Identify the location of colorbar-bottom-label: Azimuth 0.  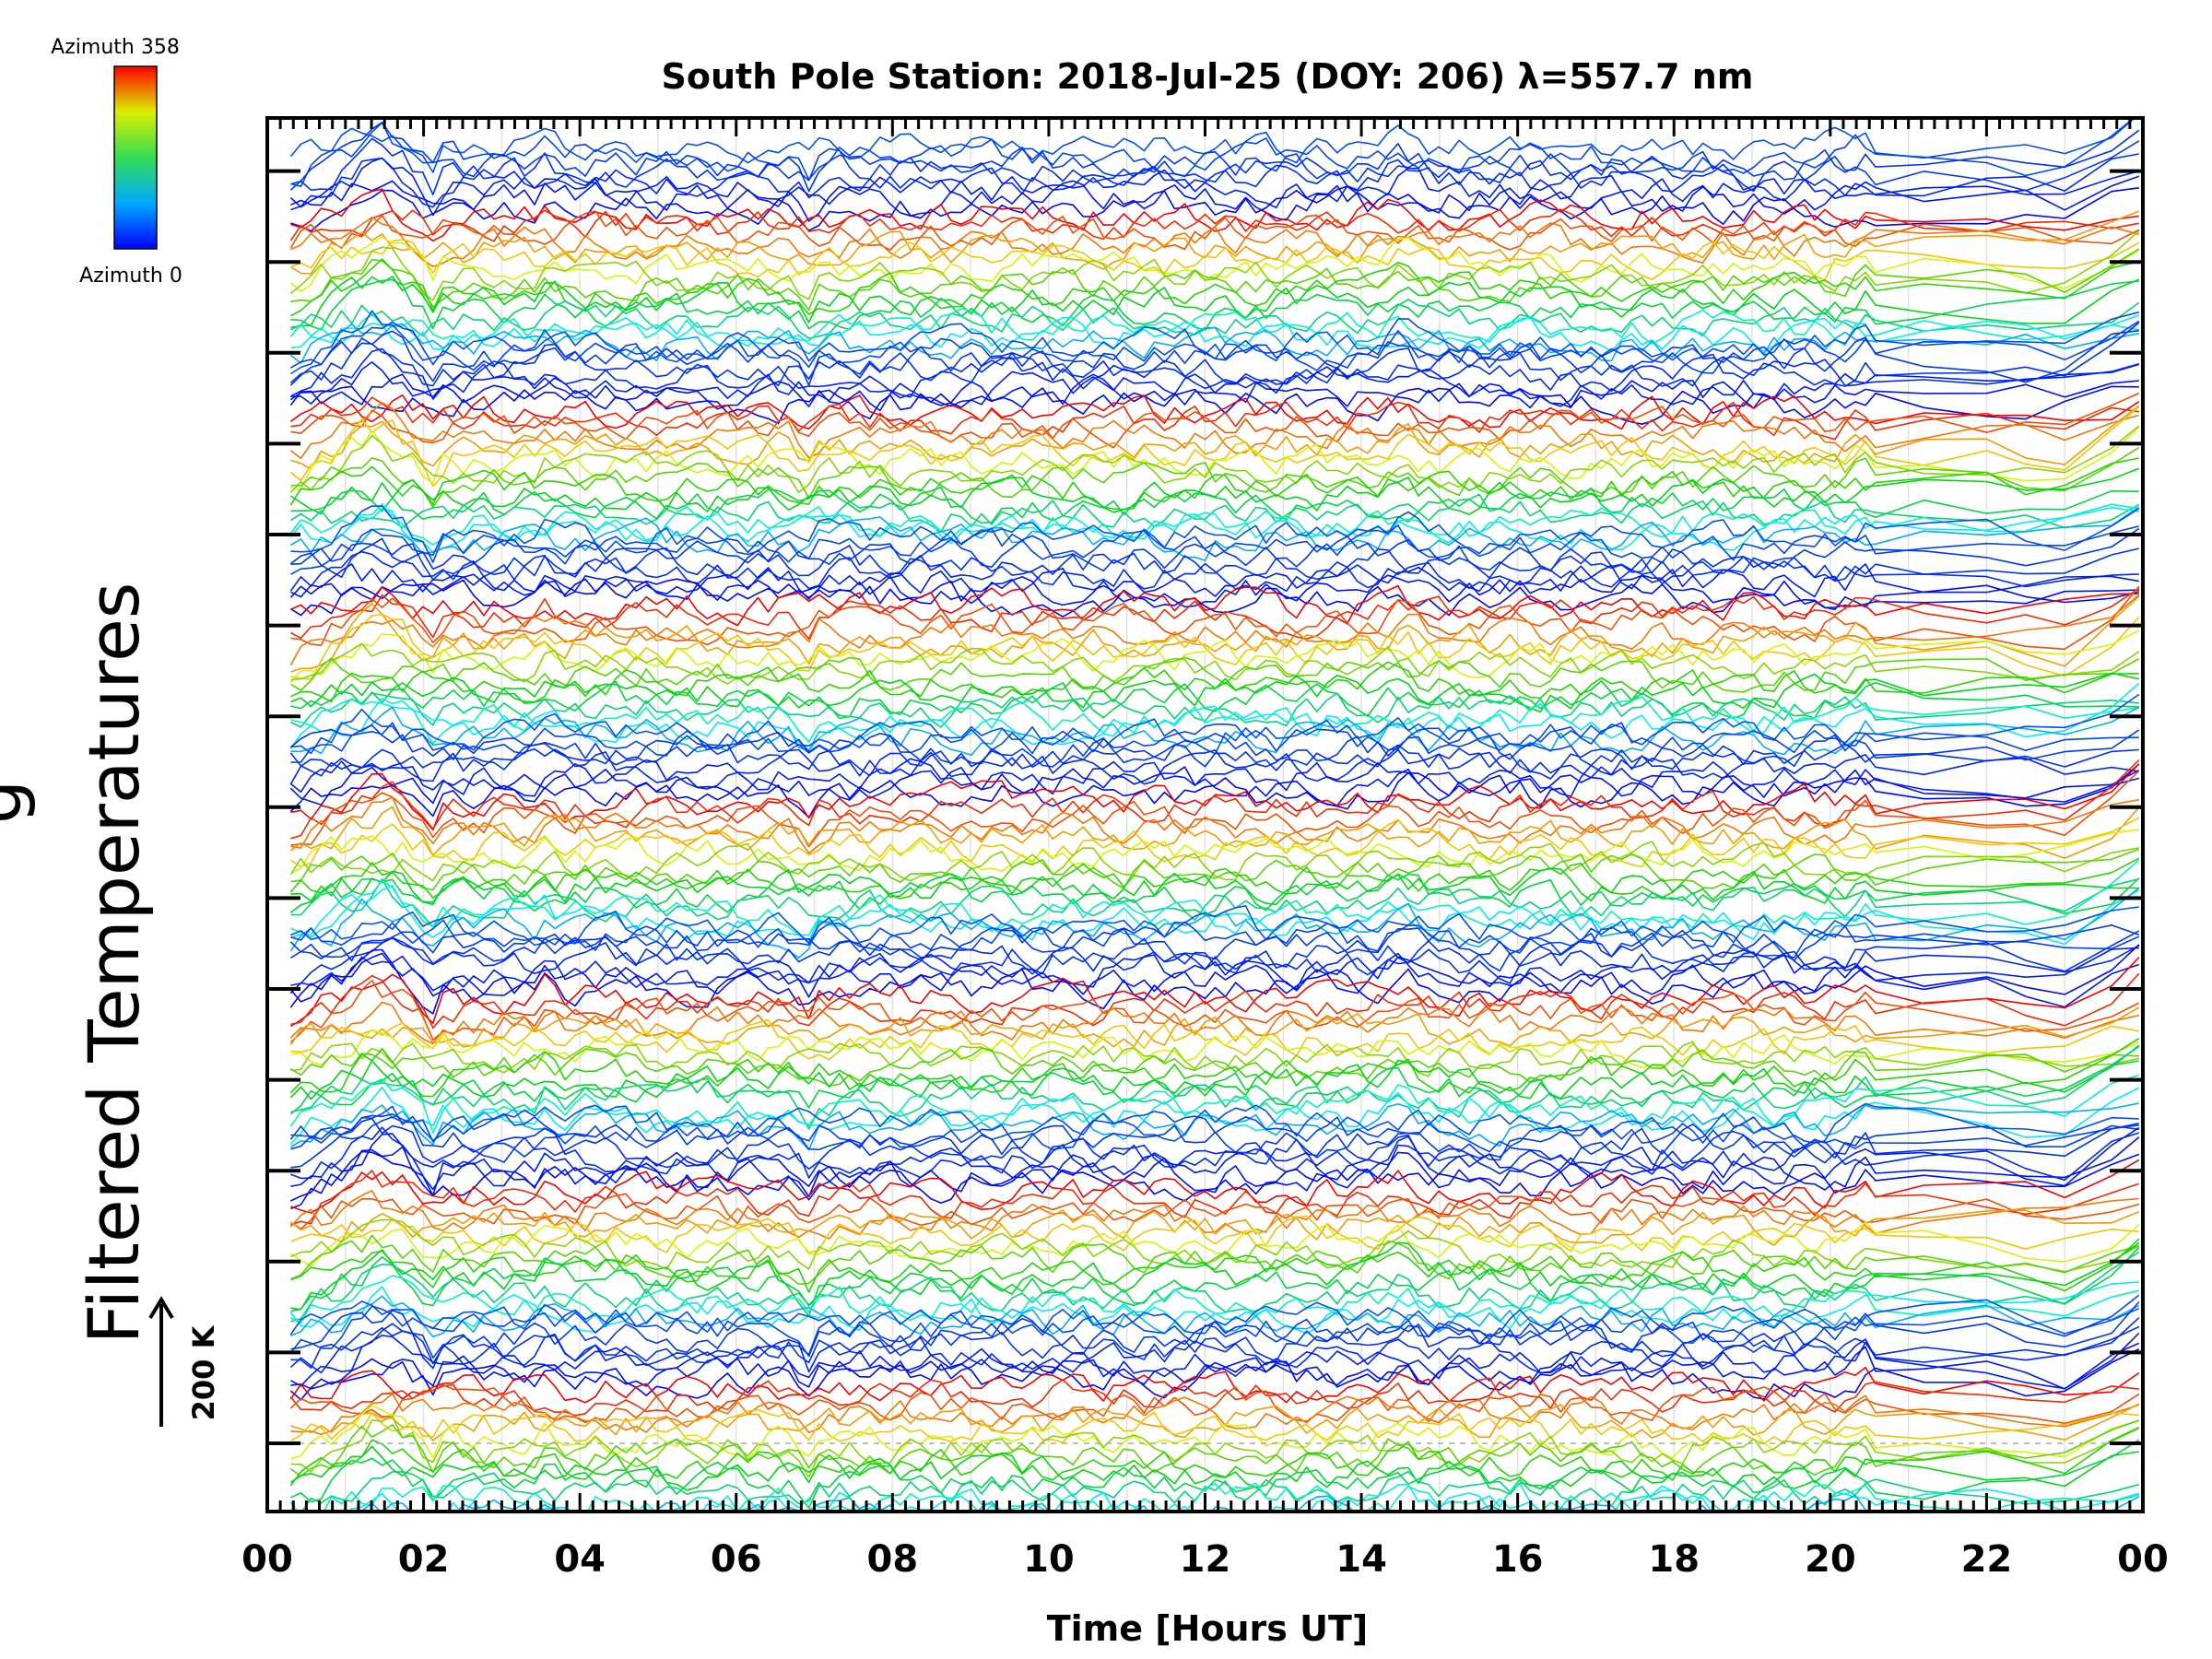
(130, 276).